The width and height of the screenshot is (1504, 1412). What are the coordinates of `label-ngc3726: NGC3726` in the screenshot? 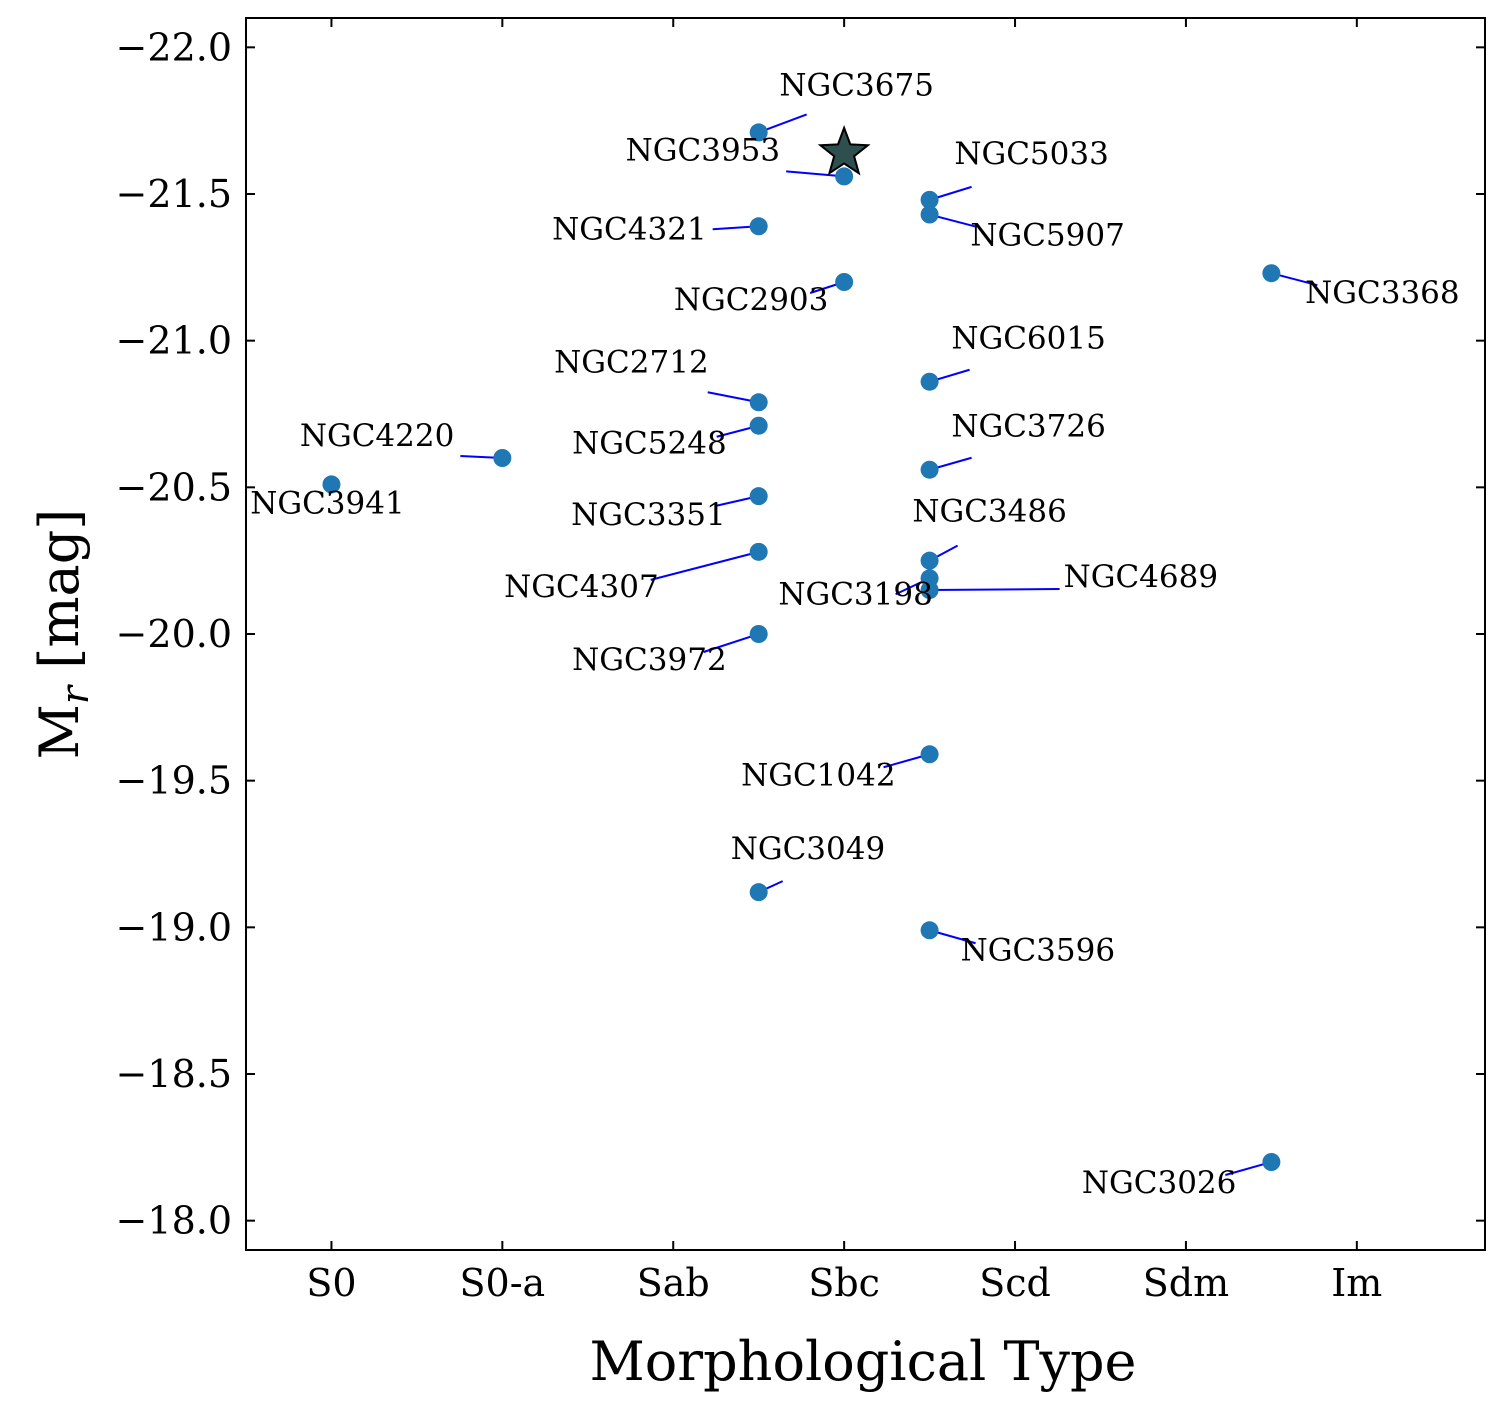 It's located at (1028, 427).